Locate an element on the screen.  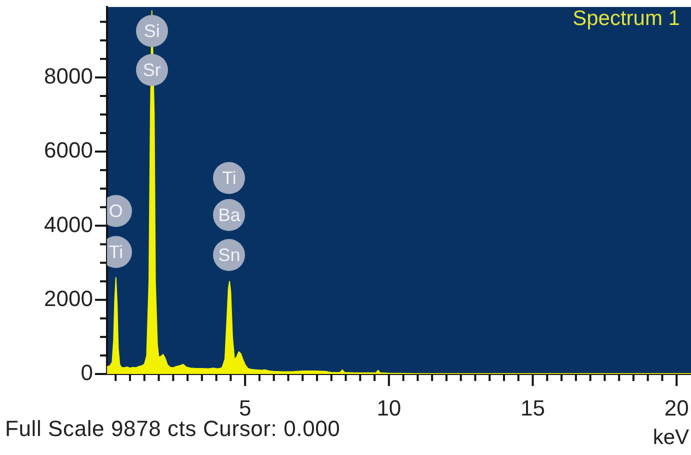
chart-title: Spectrum 1 is located at coordinates (626, 19).